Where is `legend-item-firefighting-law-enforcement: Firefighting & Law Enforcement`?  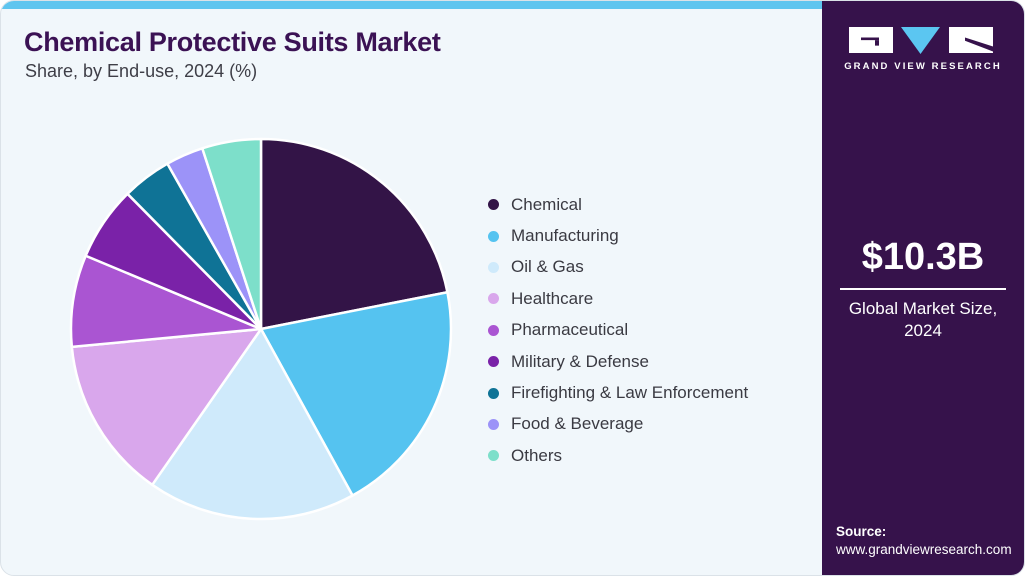 legend-item-firefighting-law-enforcement: Firefighting & Law Enforcement is located at coordinates (618, 392).